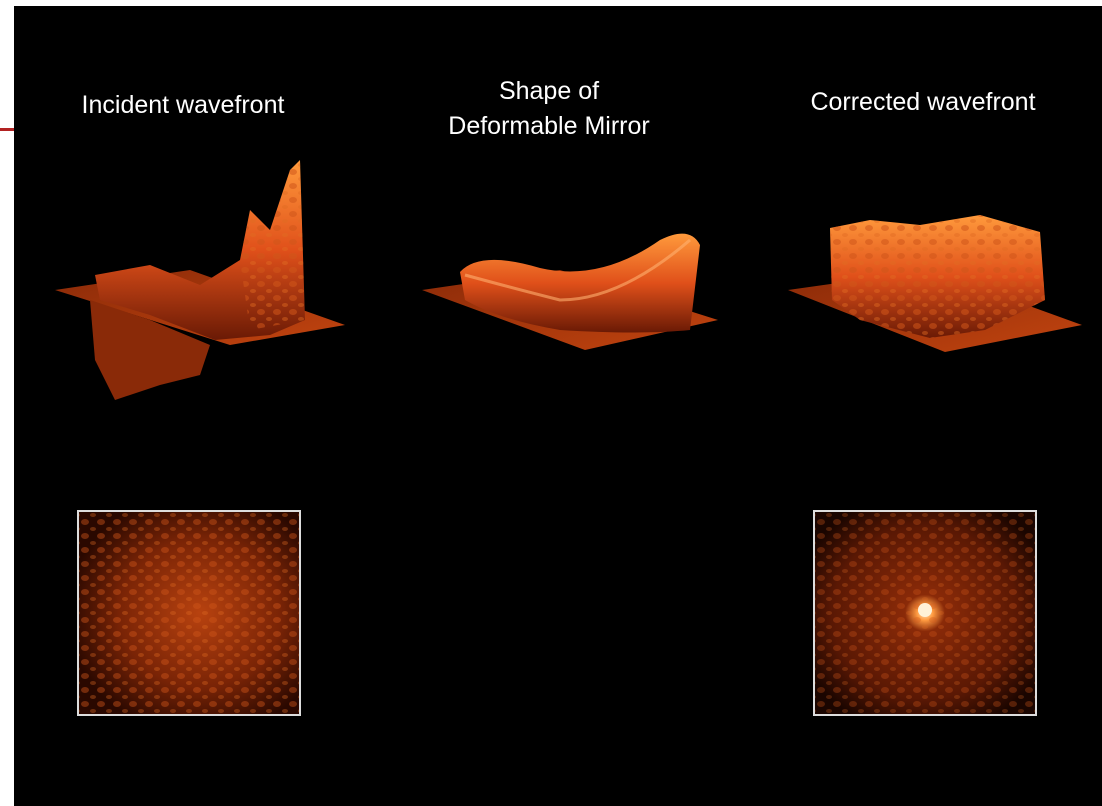 The height and width of the screenshot is (806, 1102). I want to click on panel-title: Incident wavefront, so click(183, 105).